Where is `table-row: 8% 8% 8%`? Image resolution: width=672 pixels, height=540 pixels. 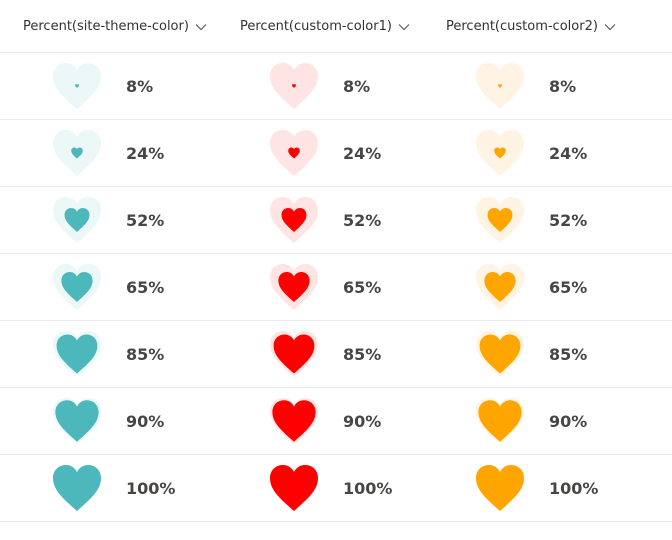 table-row: 8% 8% 8% is located at coordinates (336, 86).